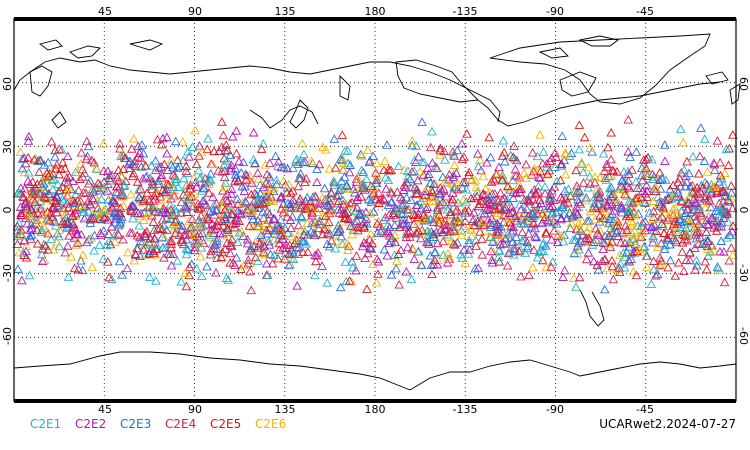  What do you see at coordinates (578, 84) in the screenshot?
I see `coastline-hudson` at bounding box center [578, 84].